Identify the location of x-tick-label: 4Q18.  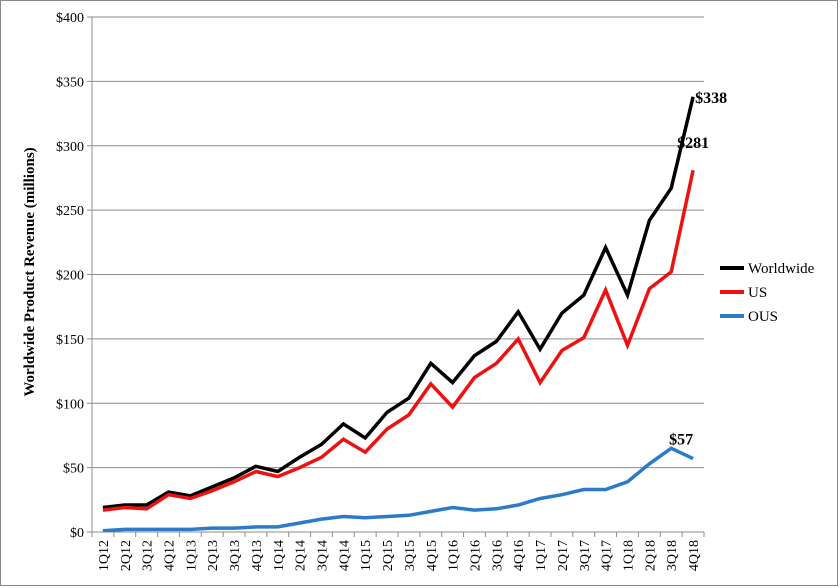
(694, 555).